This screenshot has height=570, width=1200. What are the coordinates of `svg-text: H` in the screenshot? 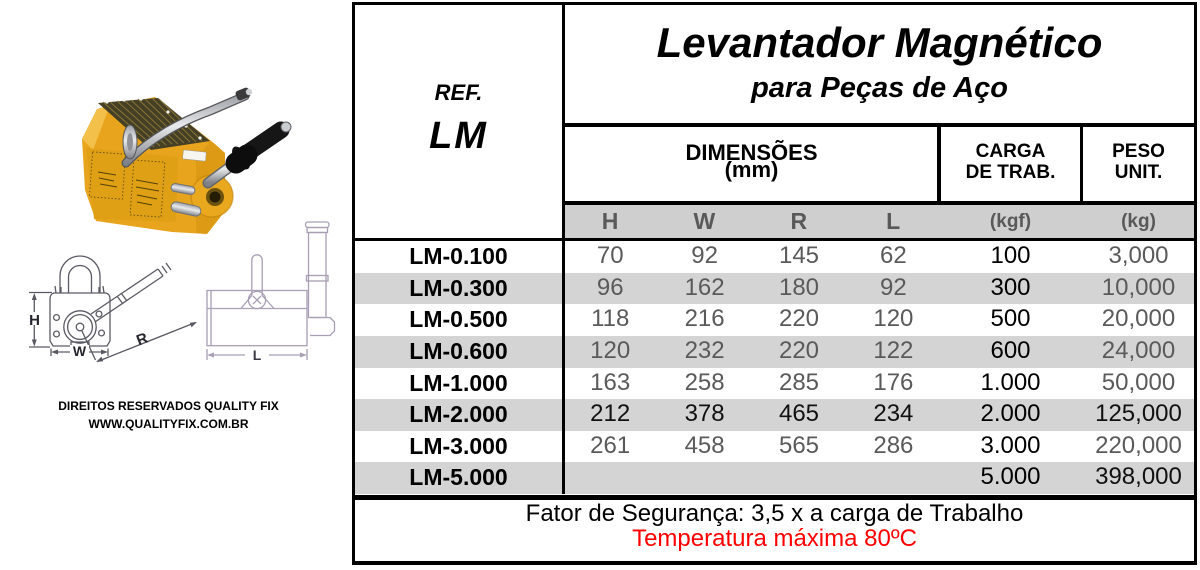 It's located at (34, 320).